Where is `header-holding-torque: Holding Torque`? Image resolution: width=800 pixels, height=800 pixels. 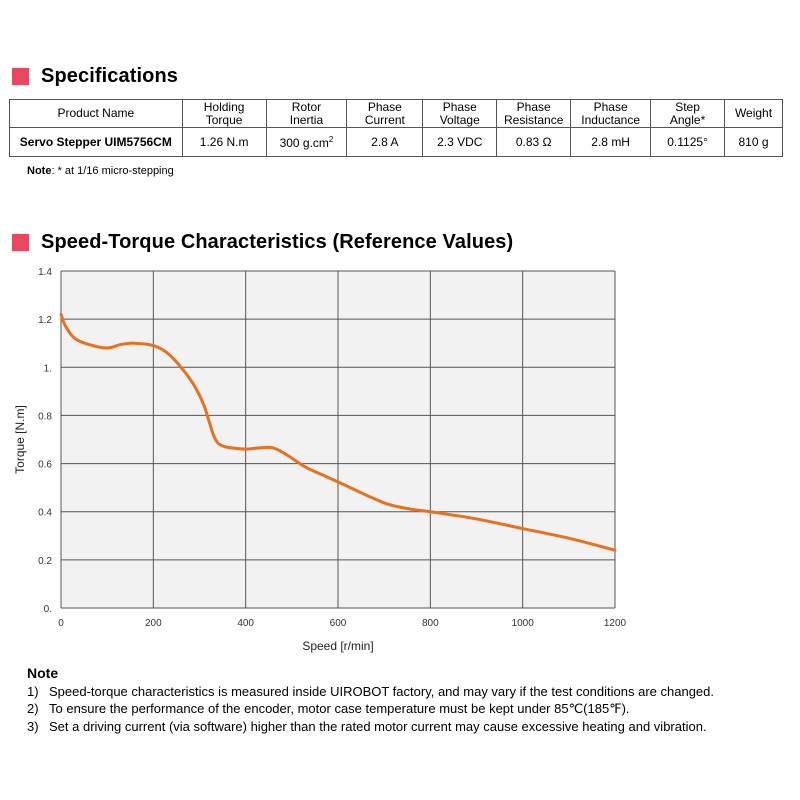
header-holding-torque: Holding Torque is located at coordinates (224, 113).